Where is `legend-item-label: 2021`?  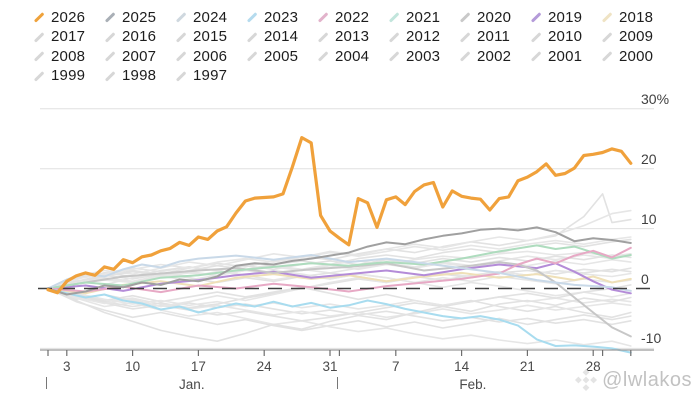 legend-item-label: 2021 is located at coordinates (423, 17).